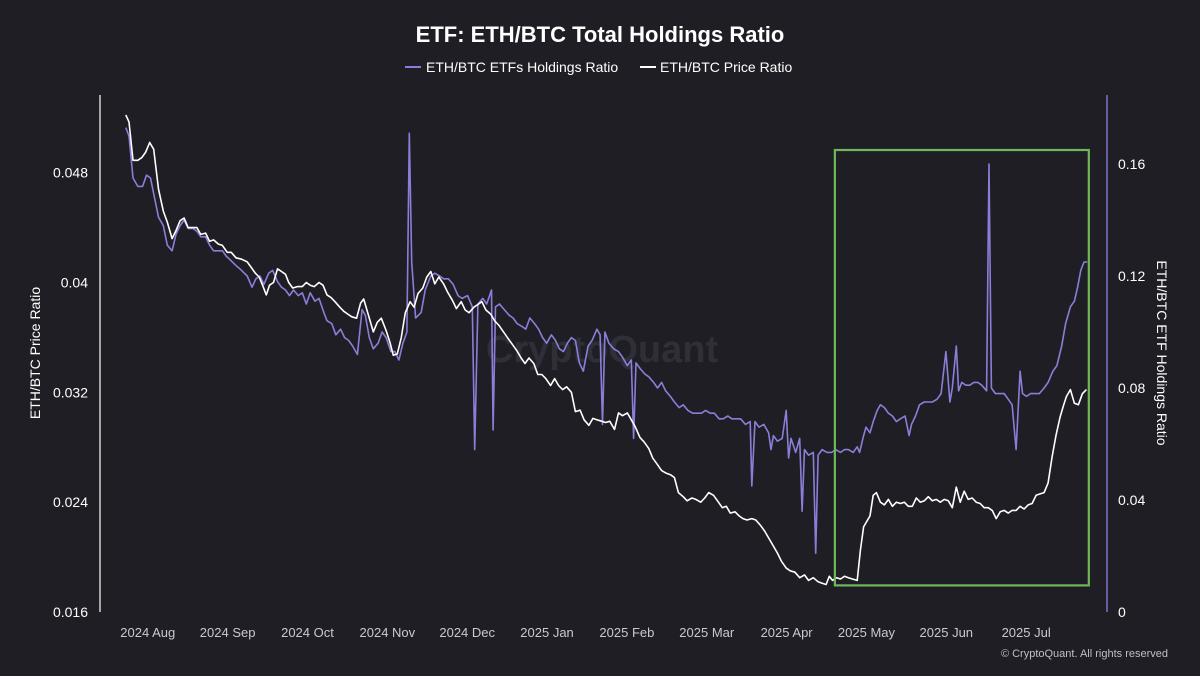  I want to click on right-axis-label: ETH/BTC ETF Holdings Ratio, so click(1162, 352).